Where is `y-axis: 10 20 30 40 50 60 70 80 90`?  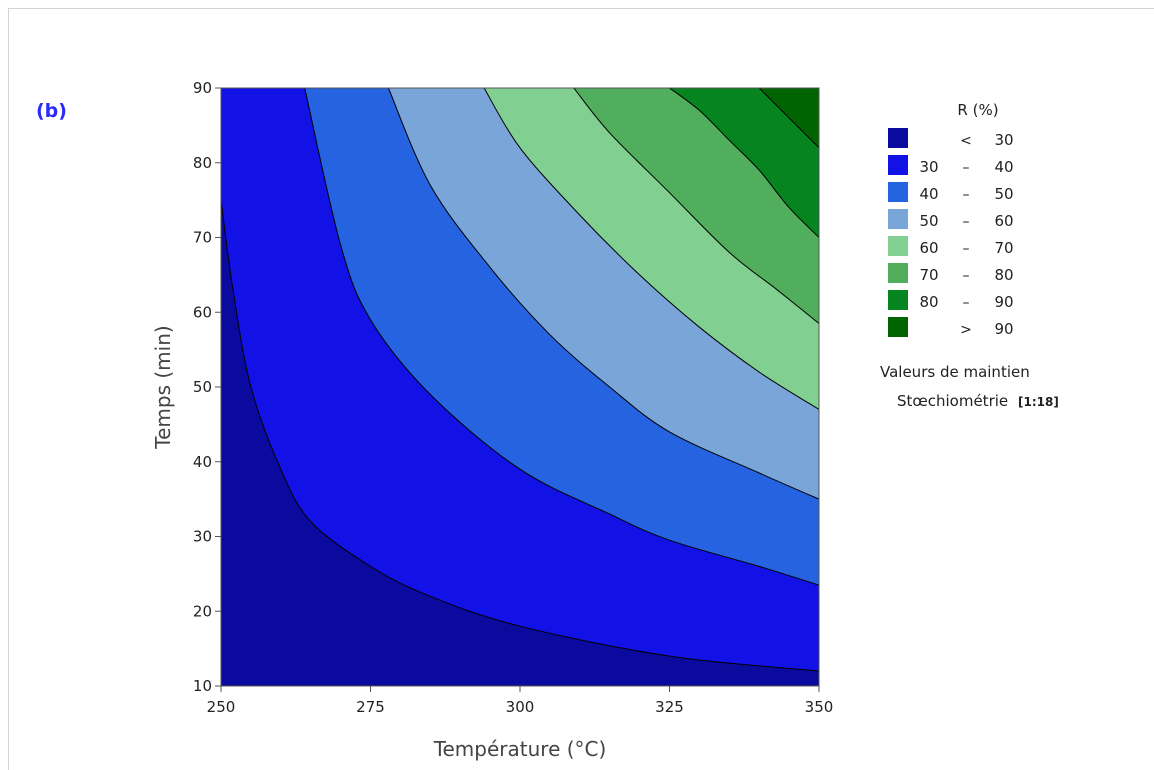 y-axis: 10 20 30 40 50 60 70 80 90 is located at coordinates (207, 387).